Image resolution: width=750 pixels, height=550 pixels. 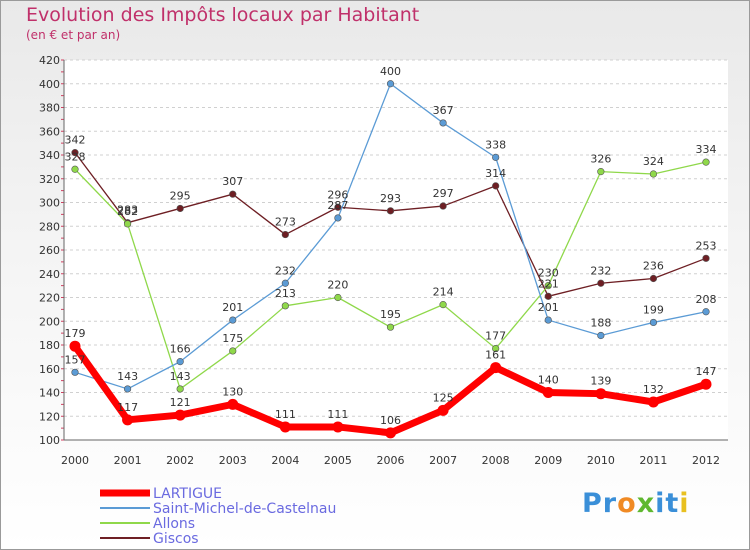 What do you see at coordinates (653, 161) in the screenshot?
I see `data-label-2-11: 324` at bounding box center [653, 161].